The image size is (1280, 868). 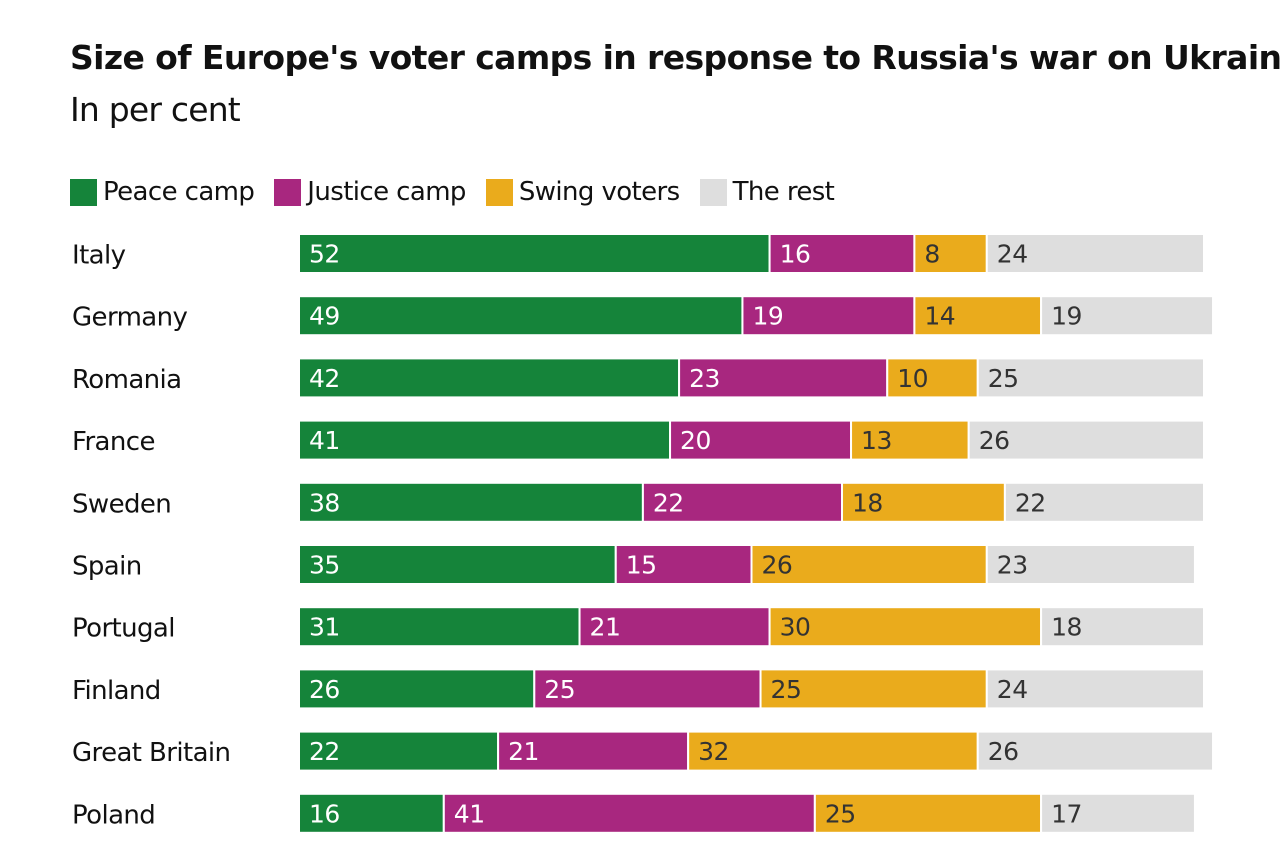 What do you see at coordinates (469, 813) in the screenshot?
I see `data-label-justice: 41` at bounding box center [469, 813].